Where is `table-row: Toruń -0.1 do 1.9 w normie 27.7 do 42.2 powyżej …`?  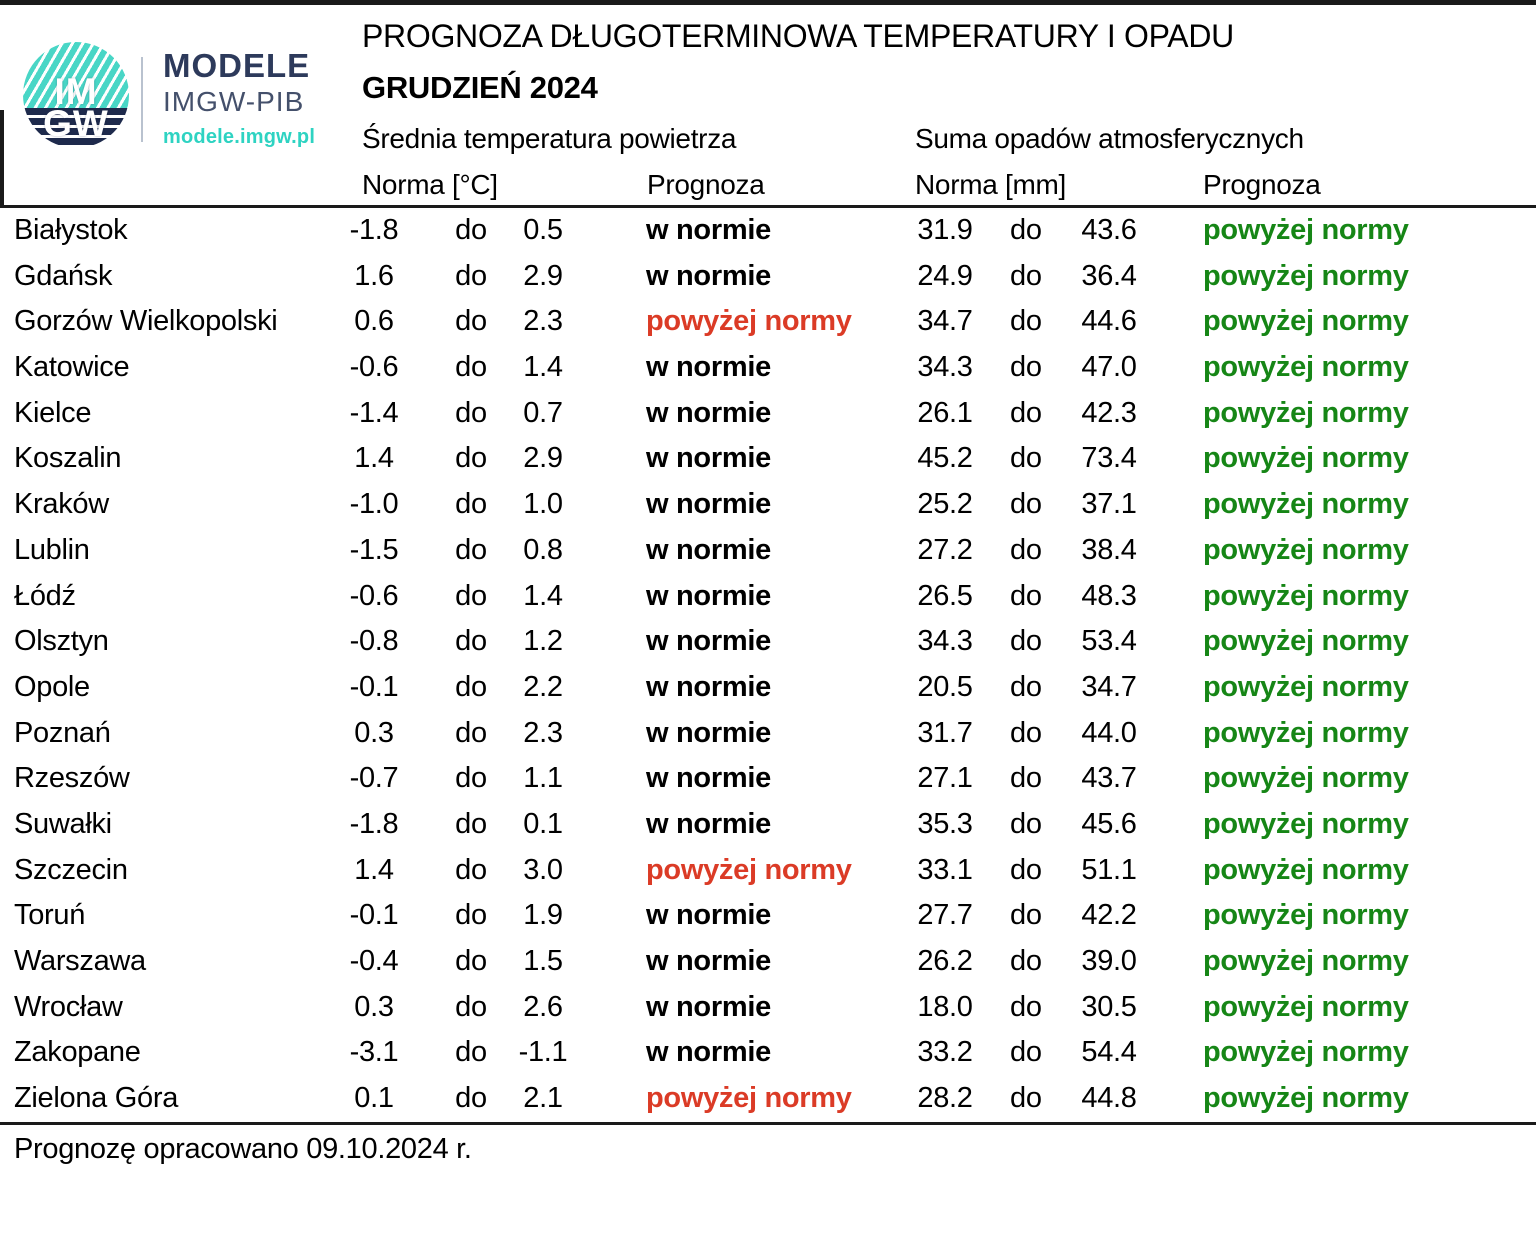 table-row: Toruń -0.1 do 1.9 w normie 27.7 do 42.2 powyżej … is located at coordinates (768, 916).